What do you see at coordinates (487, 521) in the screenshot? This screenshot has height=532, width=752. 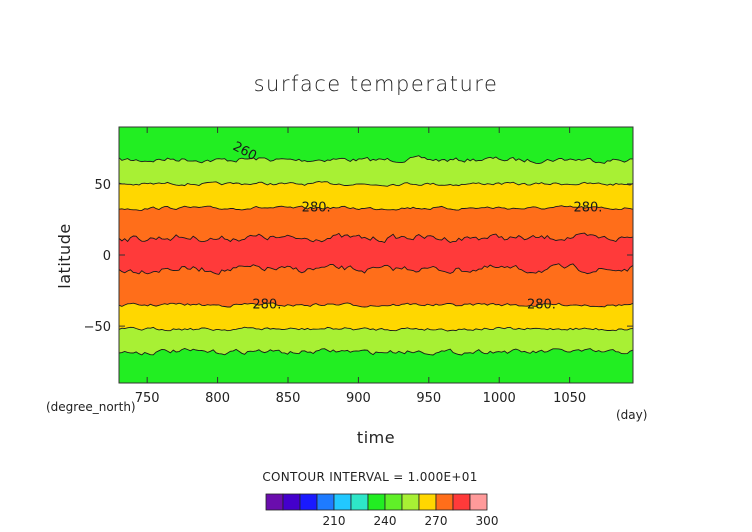 I see `colorbar-tick-label: 300` at bounding box center [487, 521].